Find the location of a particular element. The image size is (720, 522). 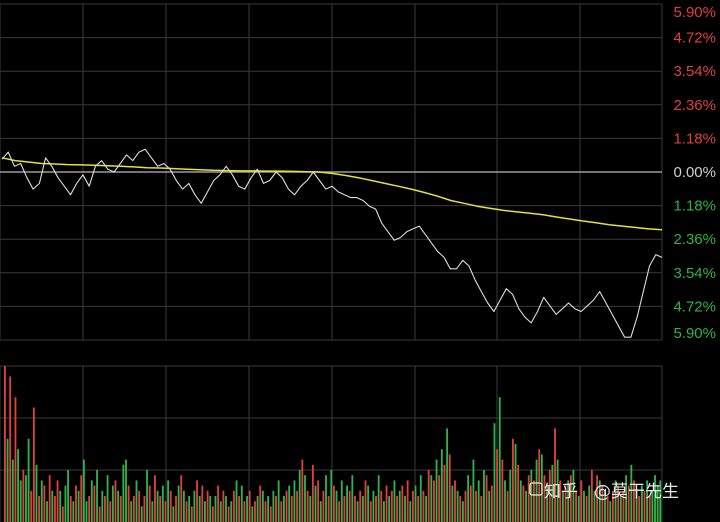

y-tick-label: 4.72% is located at coordinates (694, 306).